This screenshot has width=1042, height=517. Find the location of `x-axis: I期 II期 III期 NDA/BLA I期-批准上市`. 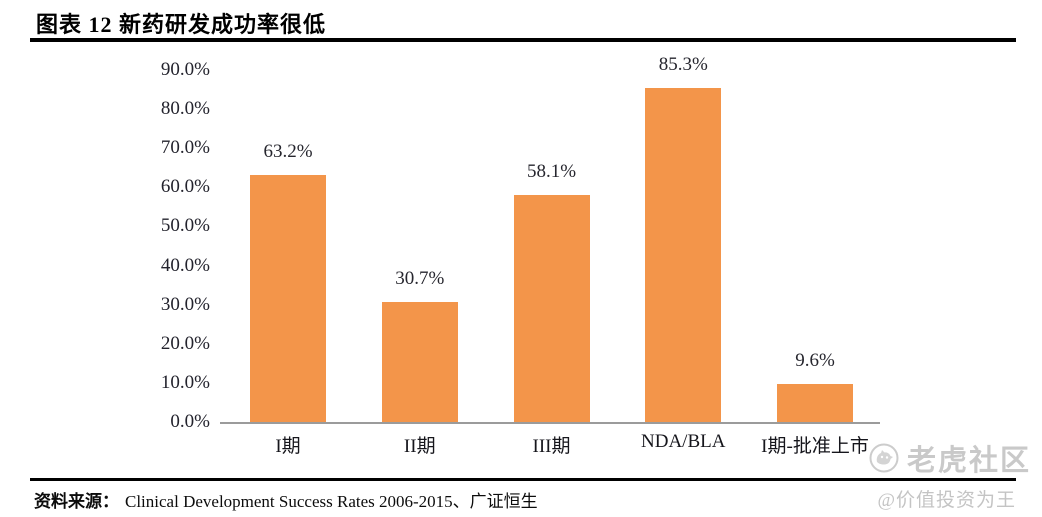

x-axis: I期 II期 III期 NDA/BLA I期-批准上市 is located at coordinates (550, 445).